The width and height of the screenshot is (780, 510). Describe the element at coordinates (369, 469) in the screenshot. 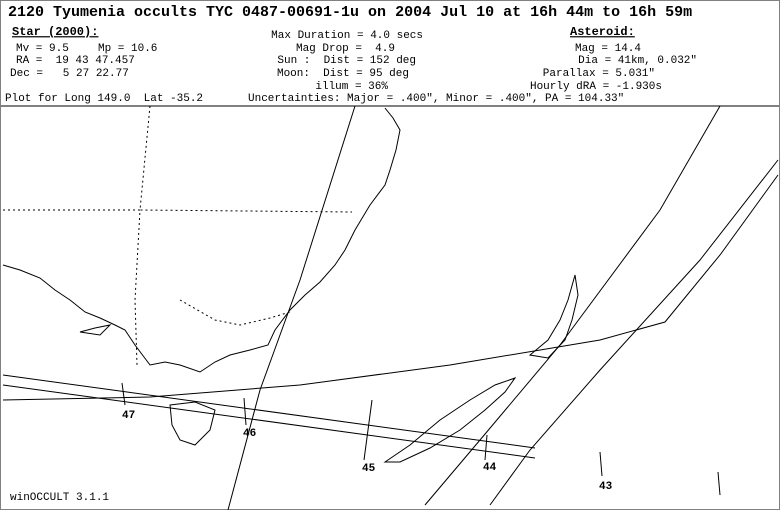

I see `time-label: 45` at that location.